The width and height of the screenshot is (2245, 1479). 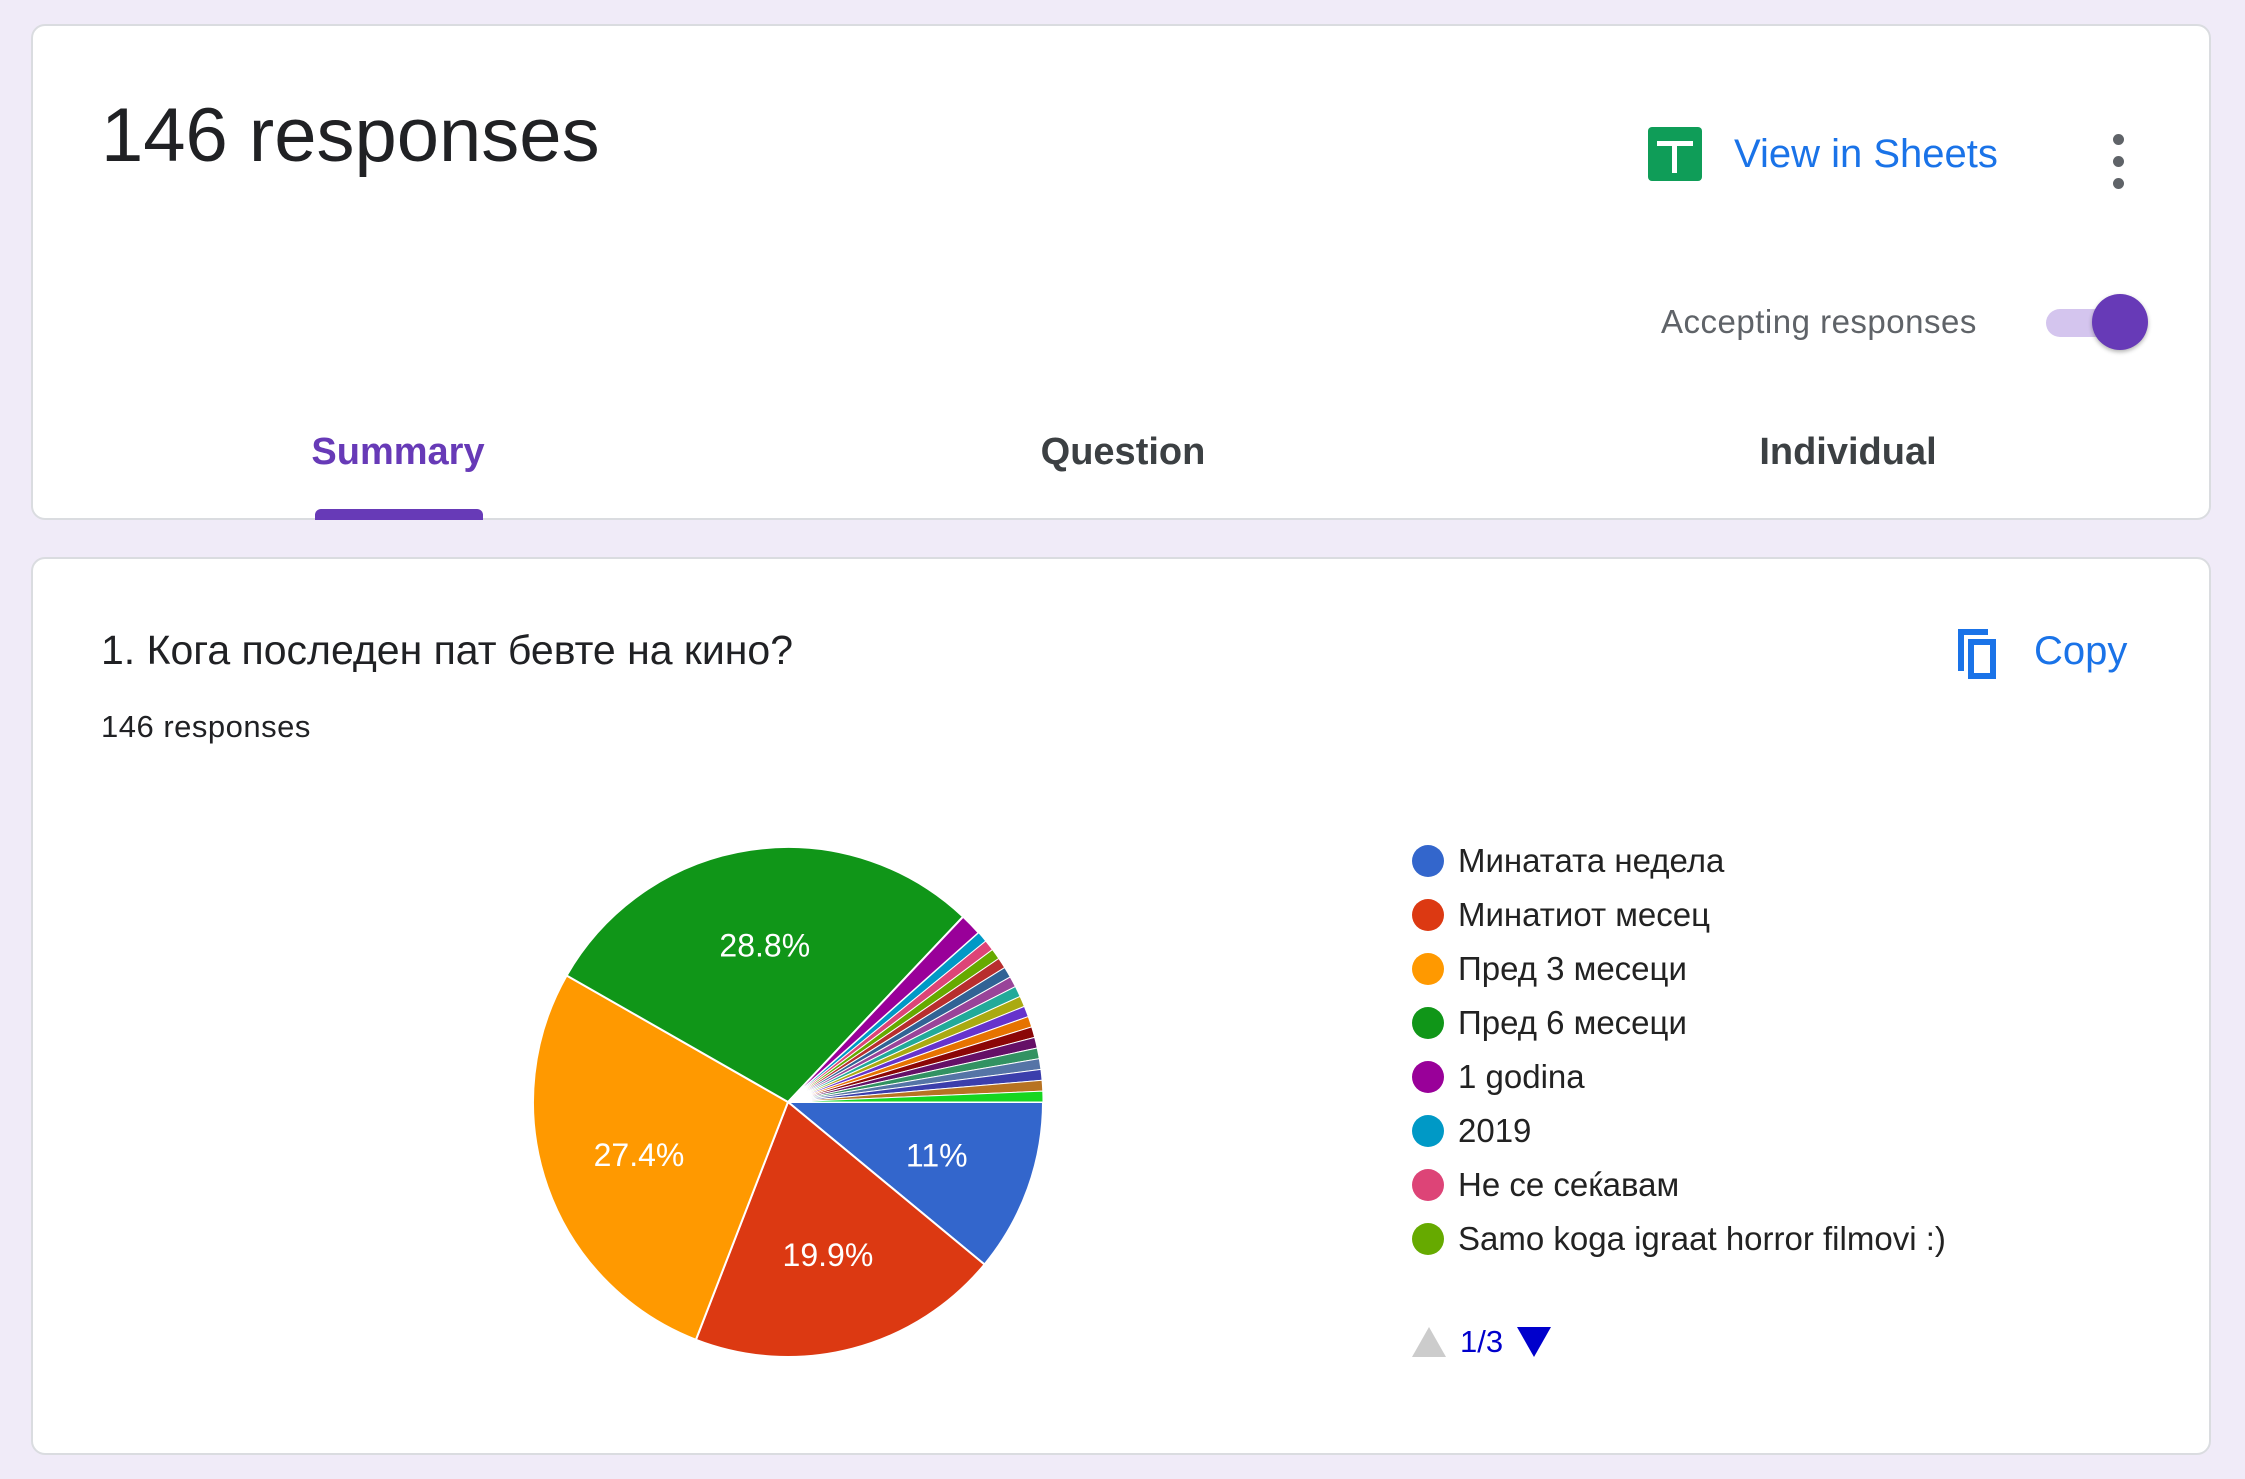 What do you see at coordinates (1569, 1184) in the screenshot?
I see `legend-label: Не се сеќавам` at bounding box center [1569, 1184].